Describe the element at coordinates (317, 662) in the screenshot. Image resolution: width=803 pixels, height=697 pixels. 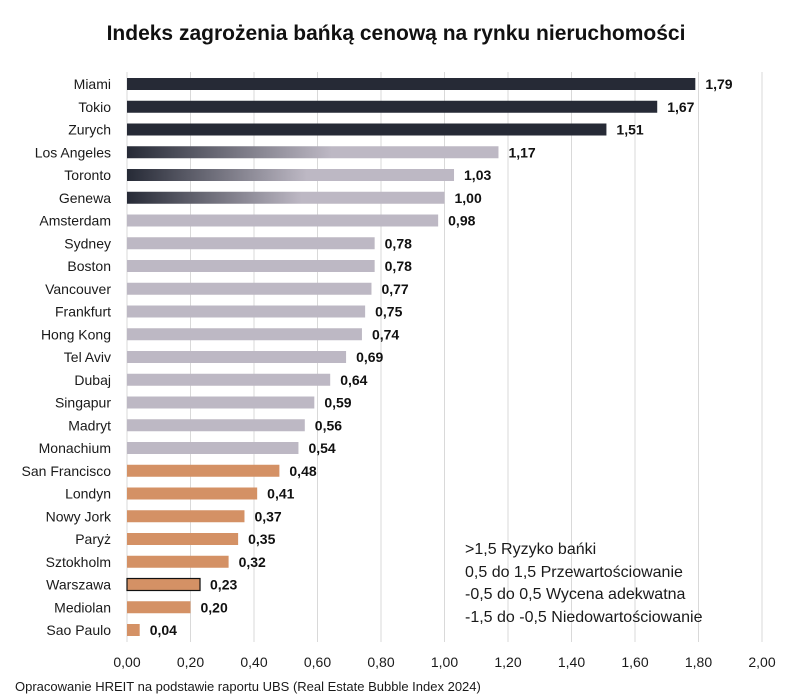
I see `x-tick-label: 0,60` at that location.